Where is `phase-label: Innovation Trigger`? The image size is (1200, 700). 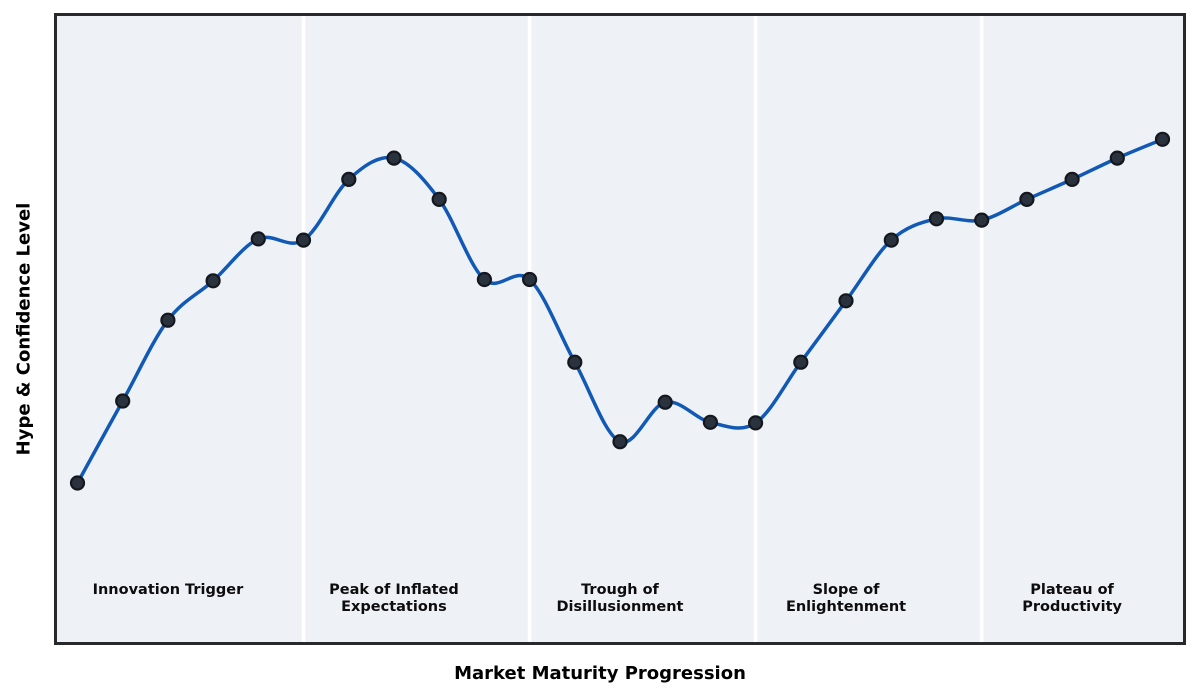
phase-label: Innovation Trigger is located at coordinates (168, 590).